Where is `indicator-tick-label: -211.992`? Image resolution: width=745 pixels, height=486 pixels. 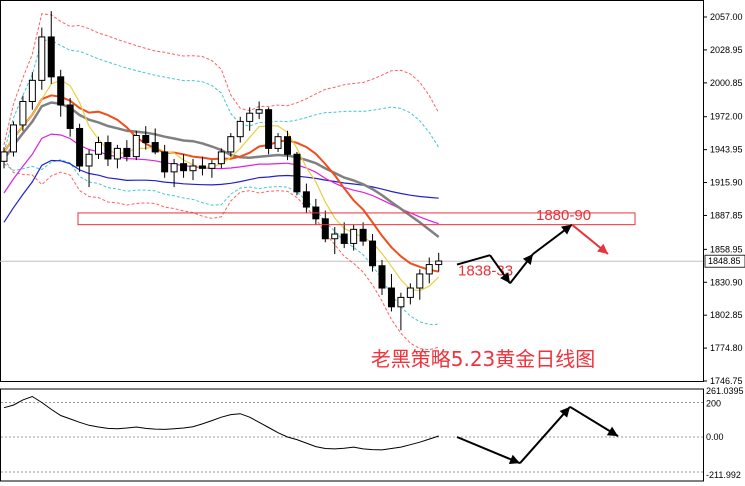 indicator-tick-label: -211.992 is located at coordinates (723, 475).